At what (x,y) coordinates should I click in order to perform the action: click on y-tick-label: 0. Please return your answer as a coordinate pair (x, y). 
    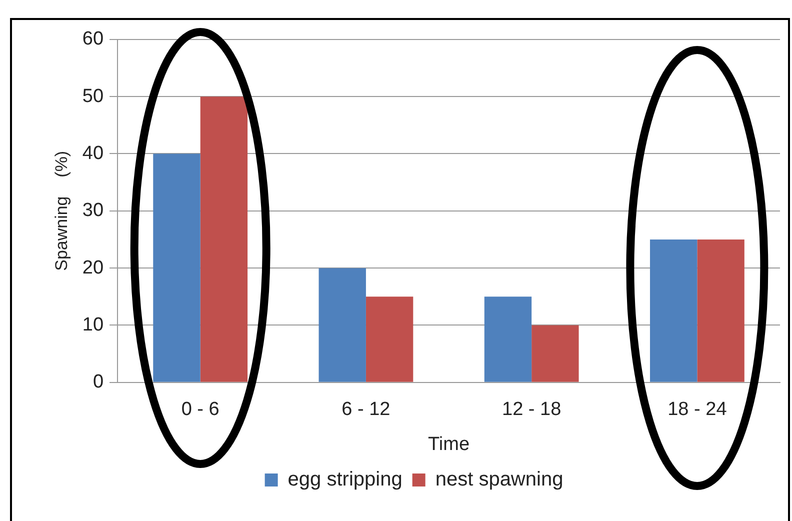
    Looking at the image, I should click on (98, 382).